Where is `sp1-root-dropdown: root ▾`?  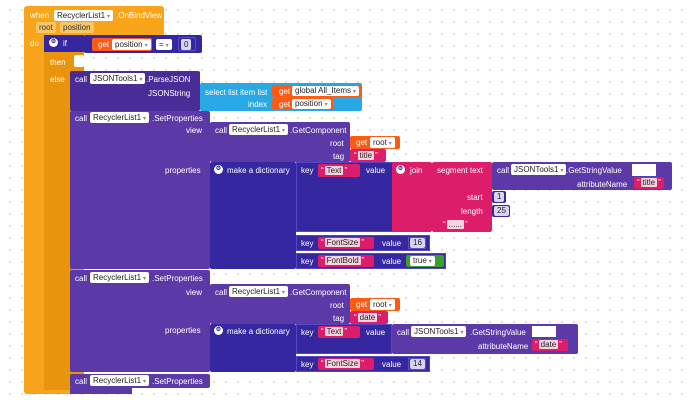 sp1-root-dropdown: root ▾ is located at coordinates (382, 142).